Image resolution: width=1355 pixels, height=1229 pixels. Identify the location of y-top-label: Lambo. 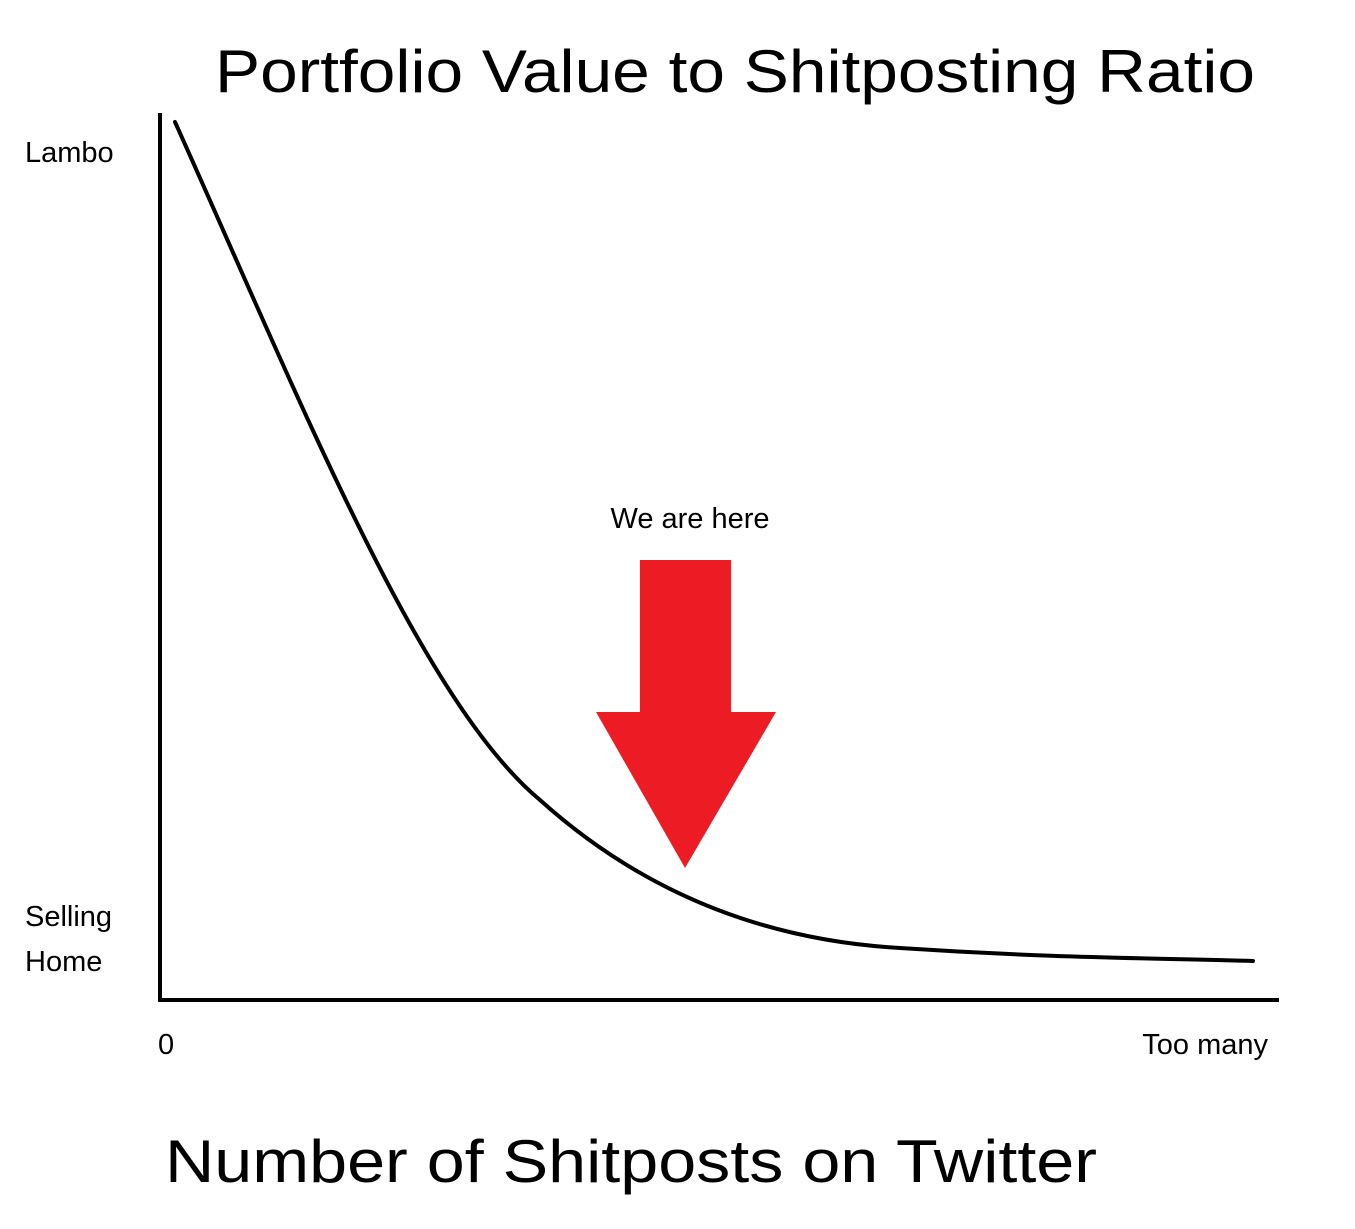
(69, 153).